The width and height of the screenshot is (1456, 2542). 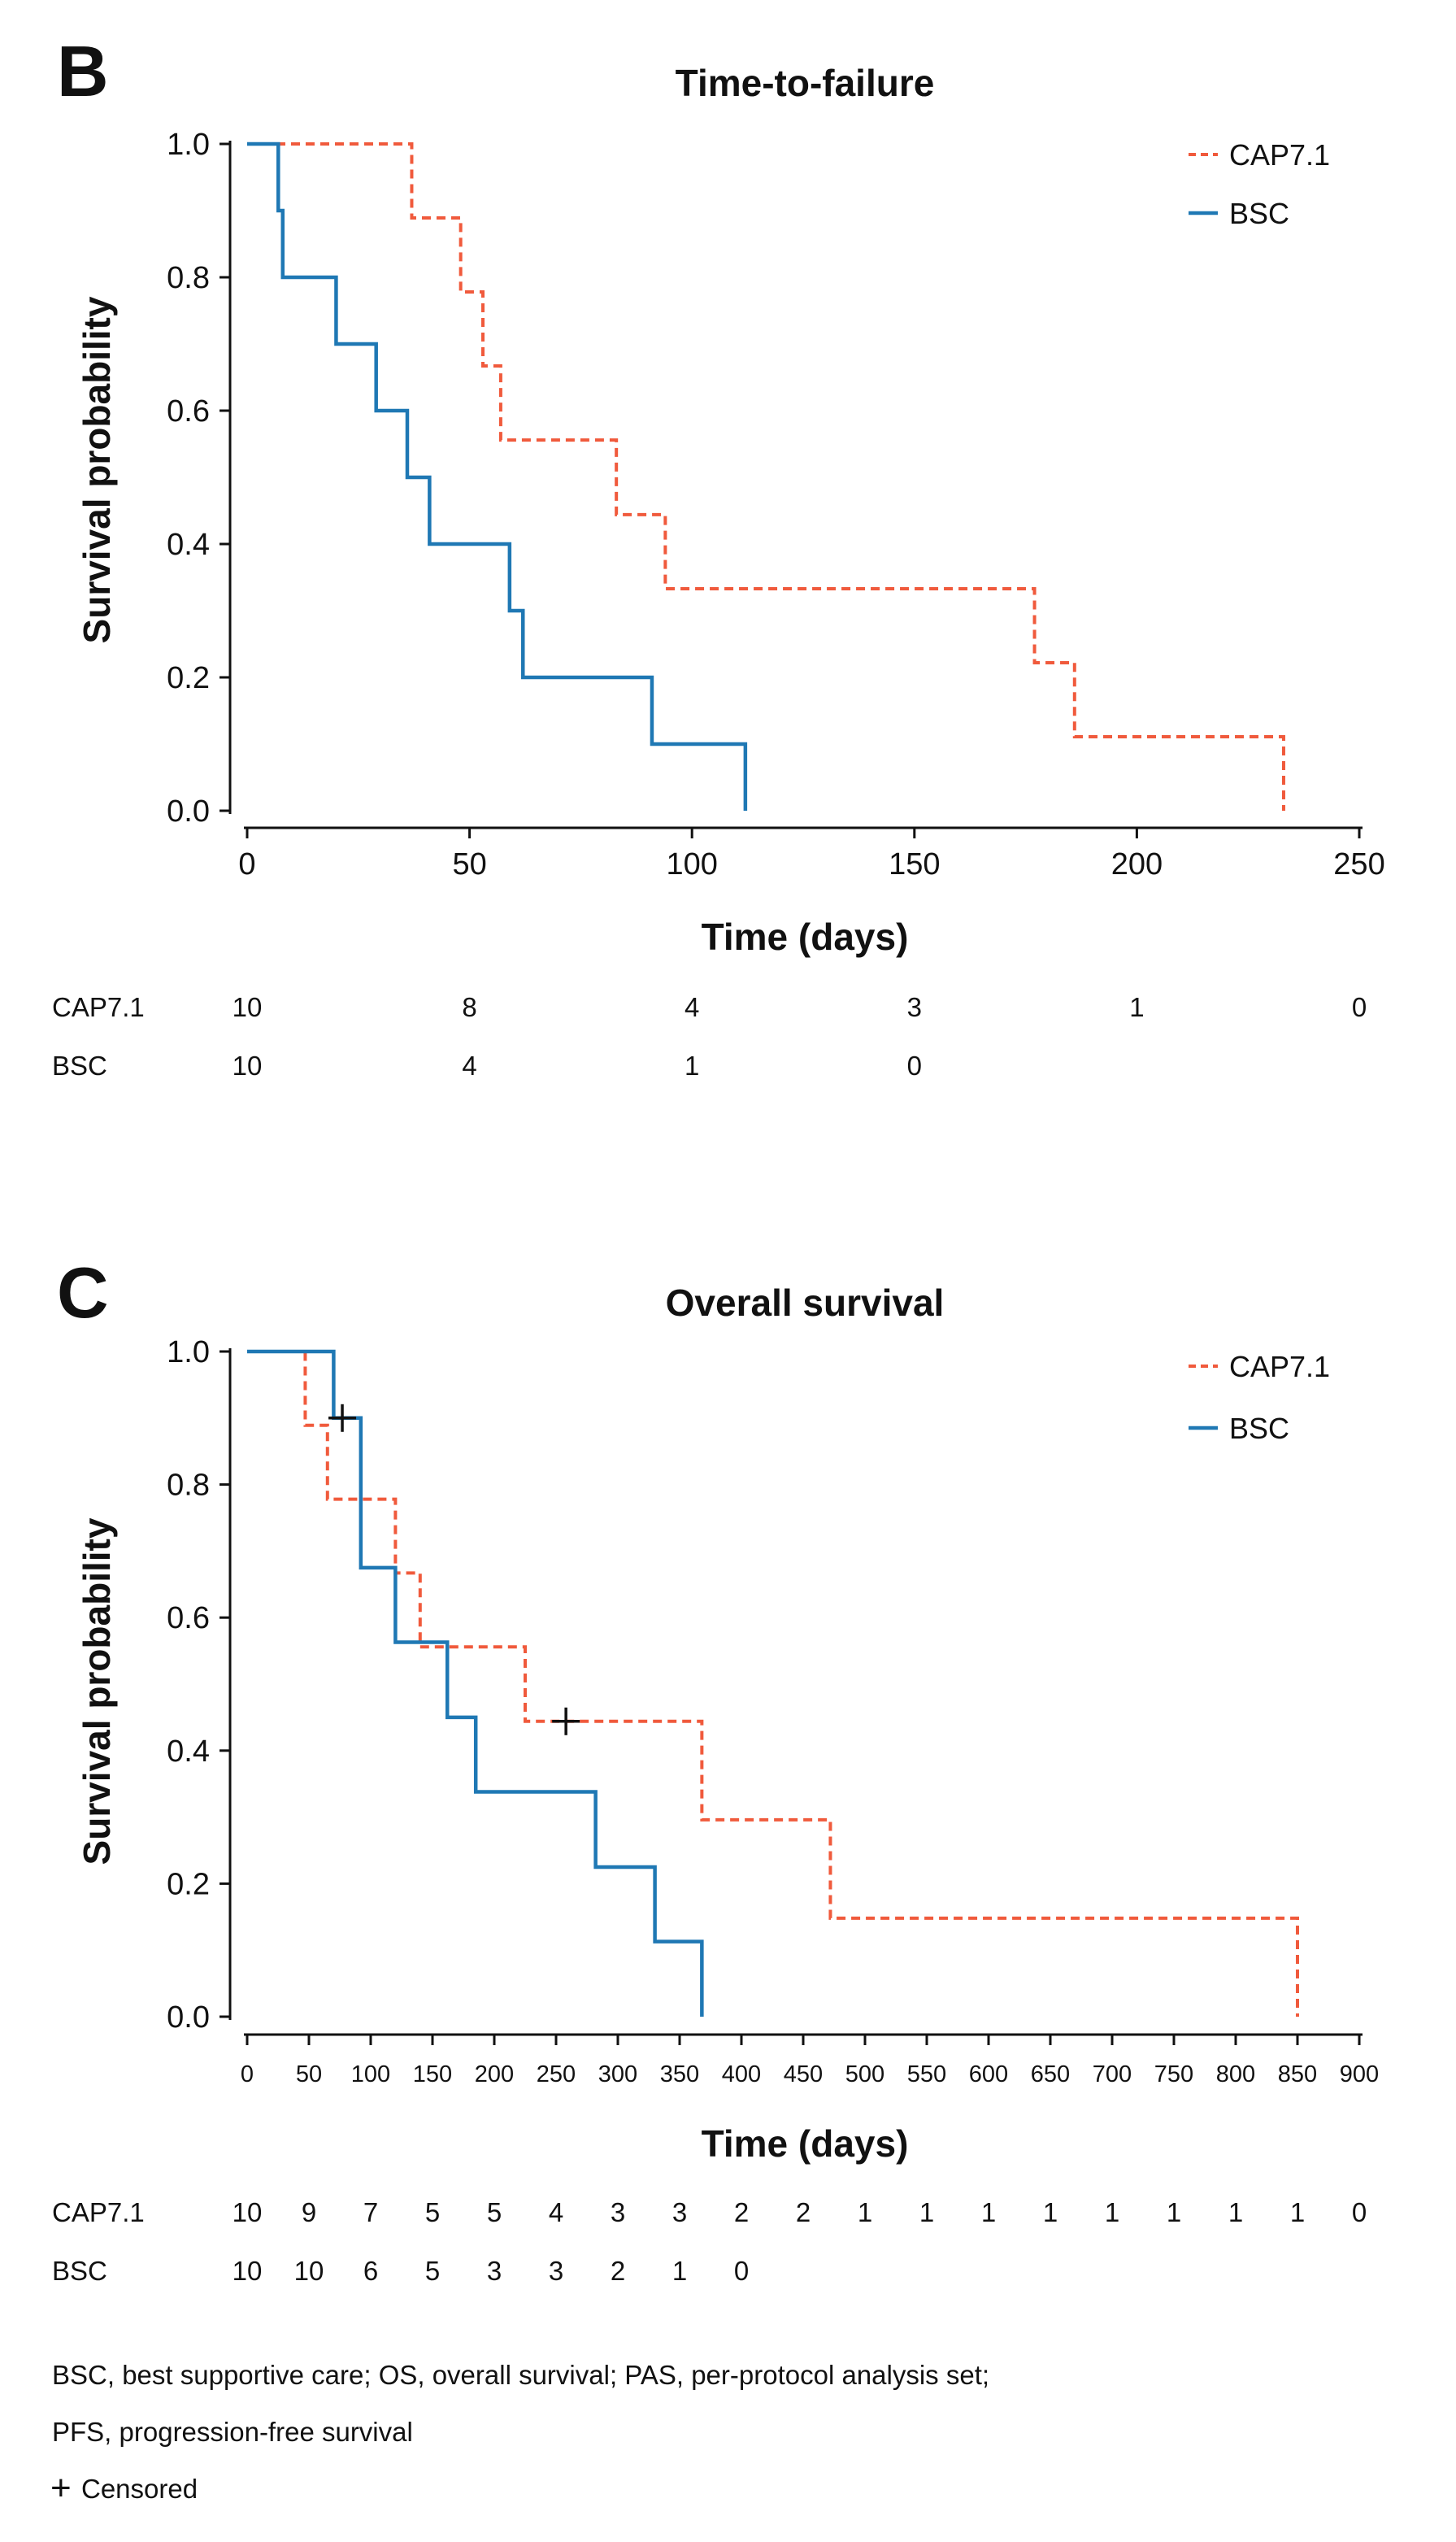 What do you see at coordinates (1112, 2074) in the screenshot?
I see `x-tick-label: 700` at bounding box center [1112, 2074].